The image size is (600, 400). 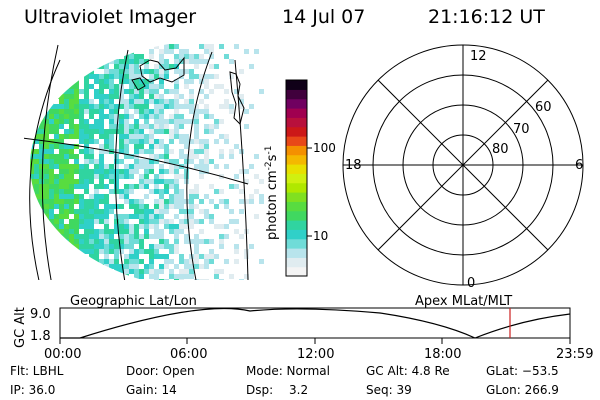 I want to click on timeline-x-ticks, so click(x=315, y=341).